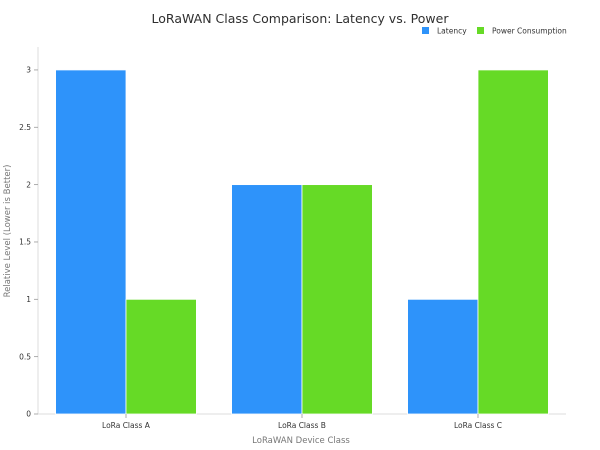  Describe the element at coordinates (28, 414) in the screenshot. I see `y-tick-label: 0` at that location.